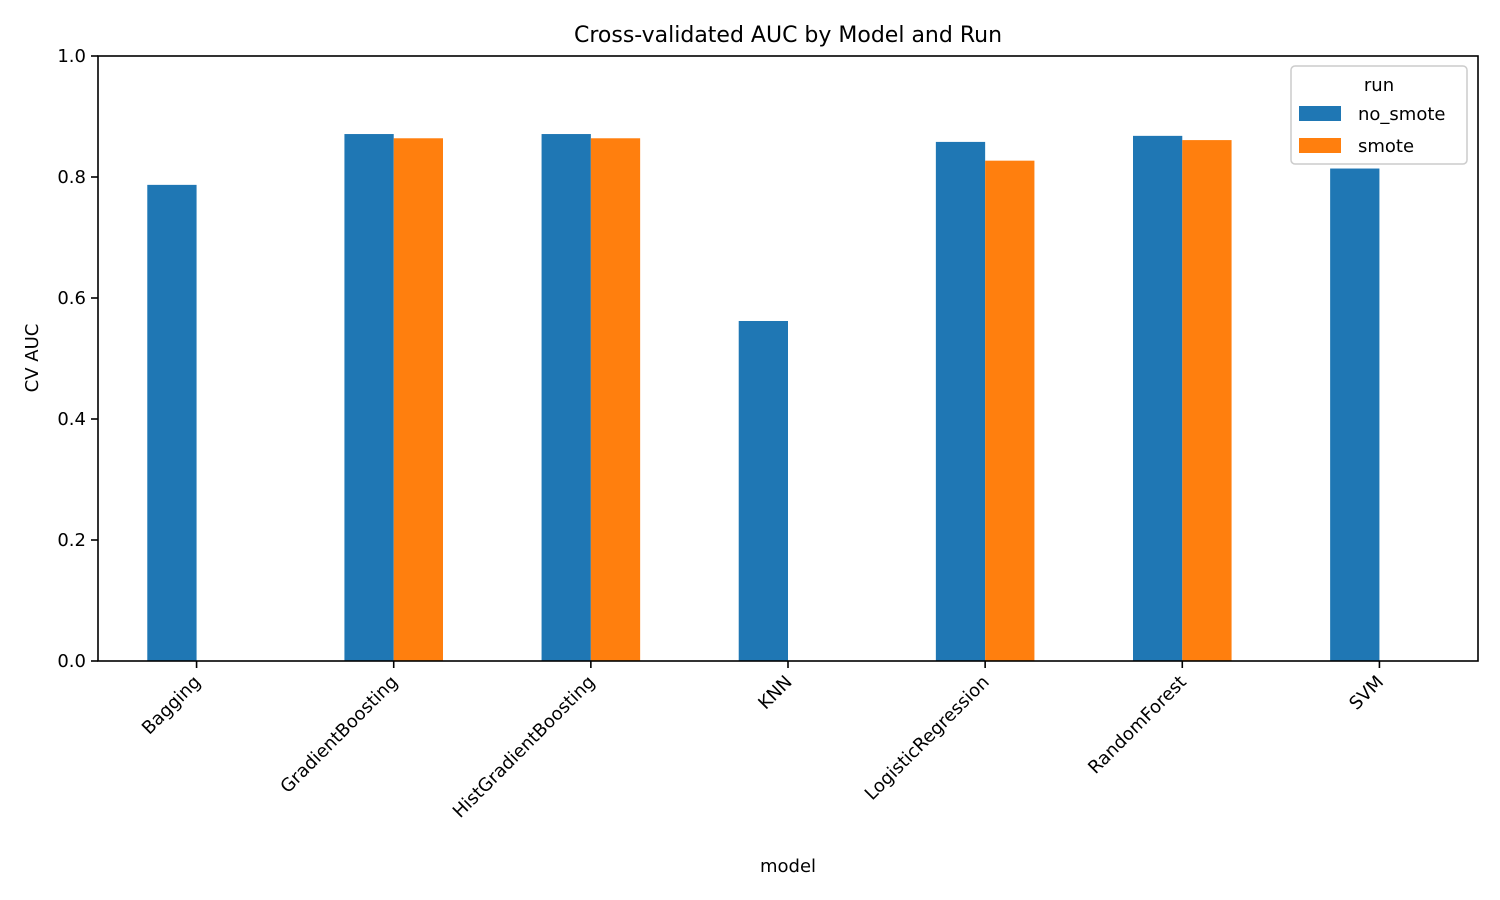  I want to click on x-tick-label-Bagging: Bagging, so click(171, 705).